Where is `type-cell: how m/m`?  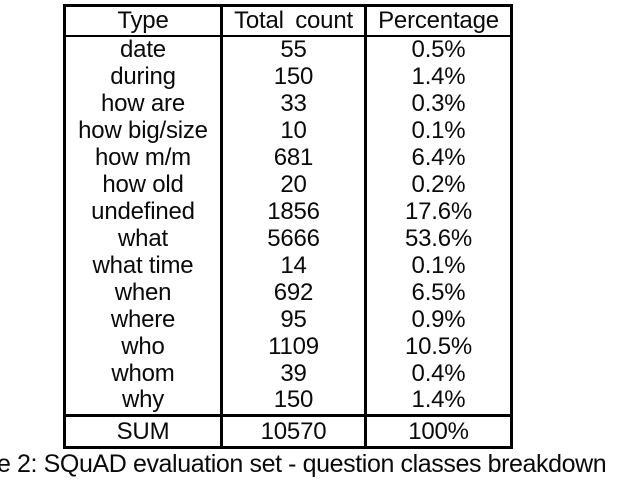
type-cell: how m/m is located at coordinates (144, 158).